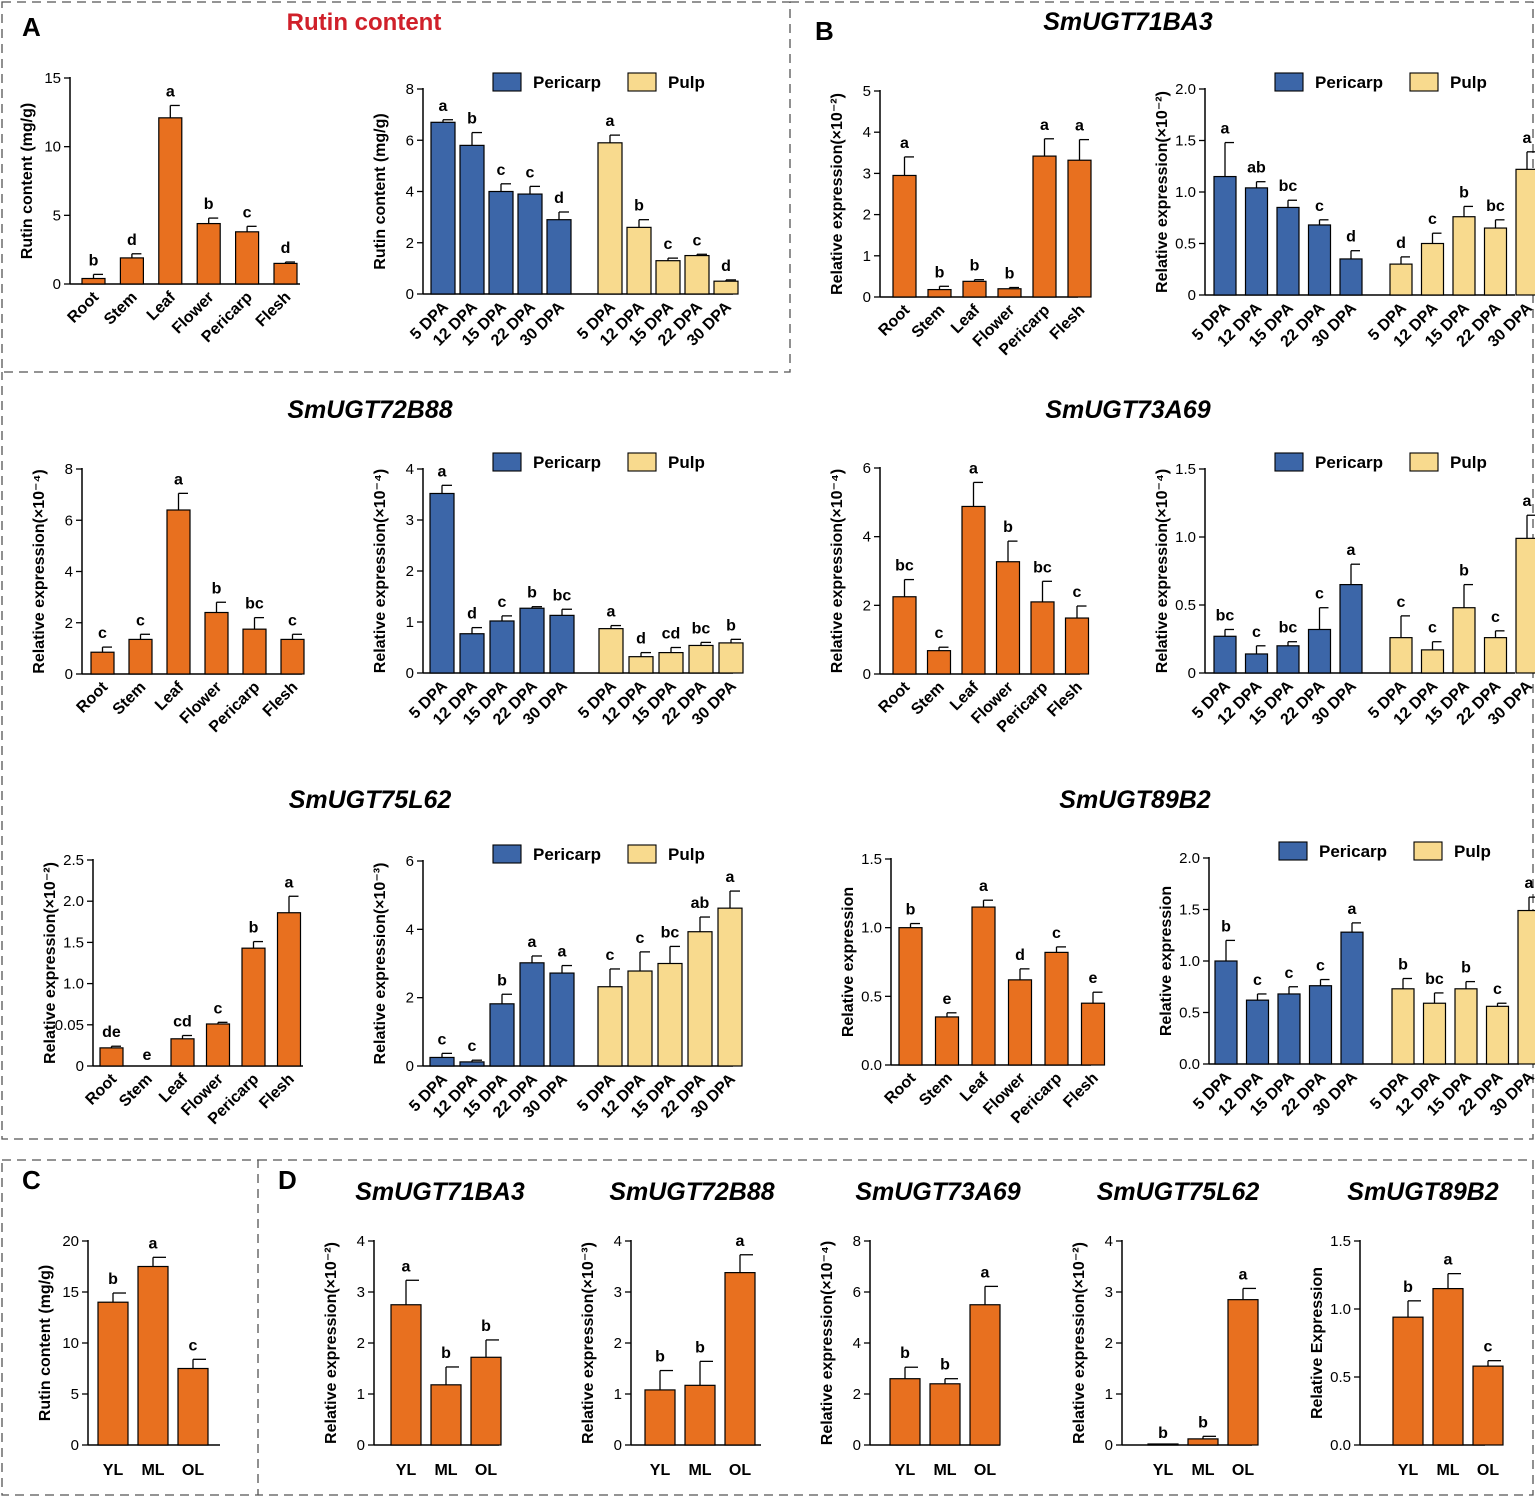 This screenshot has height=1497, width=1535. Describe the element at coordinates (57, 215) in the screenshot. I see `y-tick-label: 5` at that location.